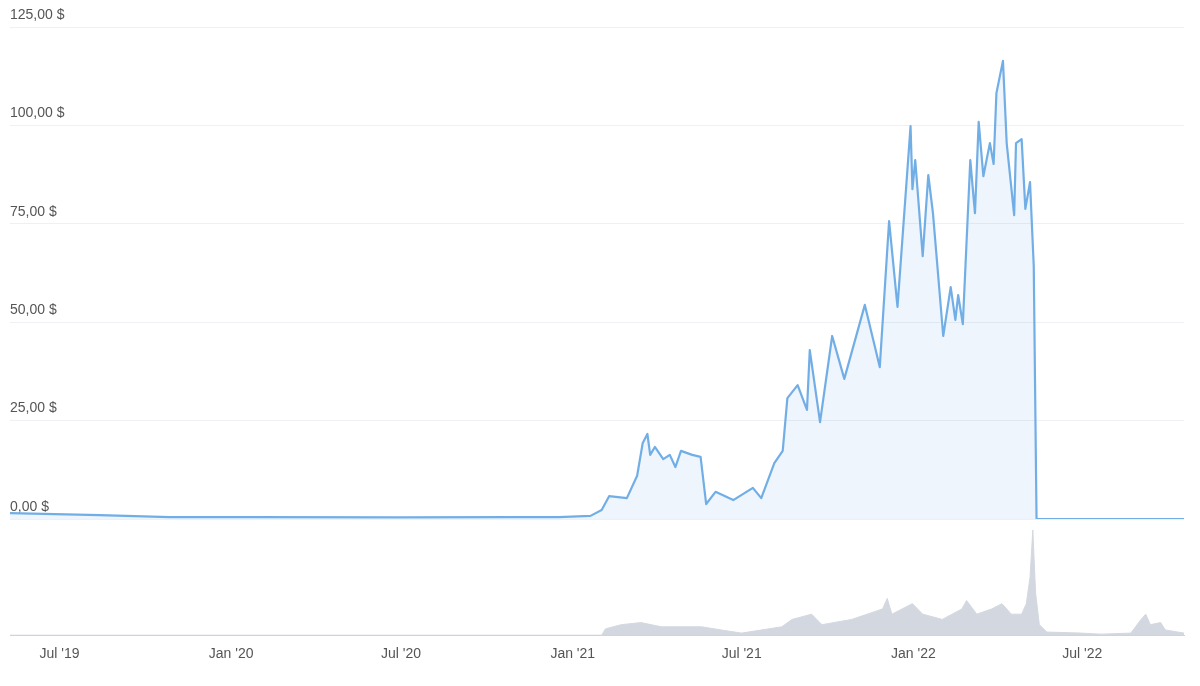 The height and width of the screenshot is (686, 1200). Describe the element at coordinates (913, 653) in the screenshot. I see `x-tick-label: Jan '22` at that location.